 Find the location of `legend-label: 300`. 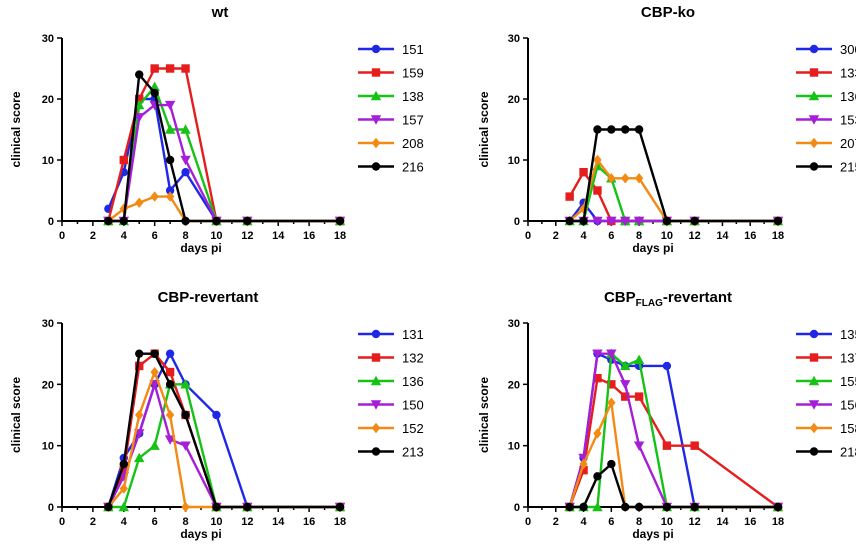

legend-label: 300 is located at coordinates (848, 49).